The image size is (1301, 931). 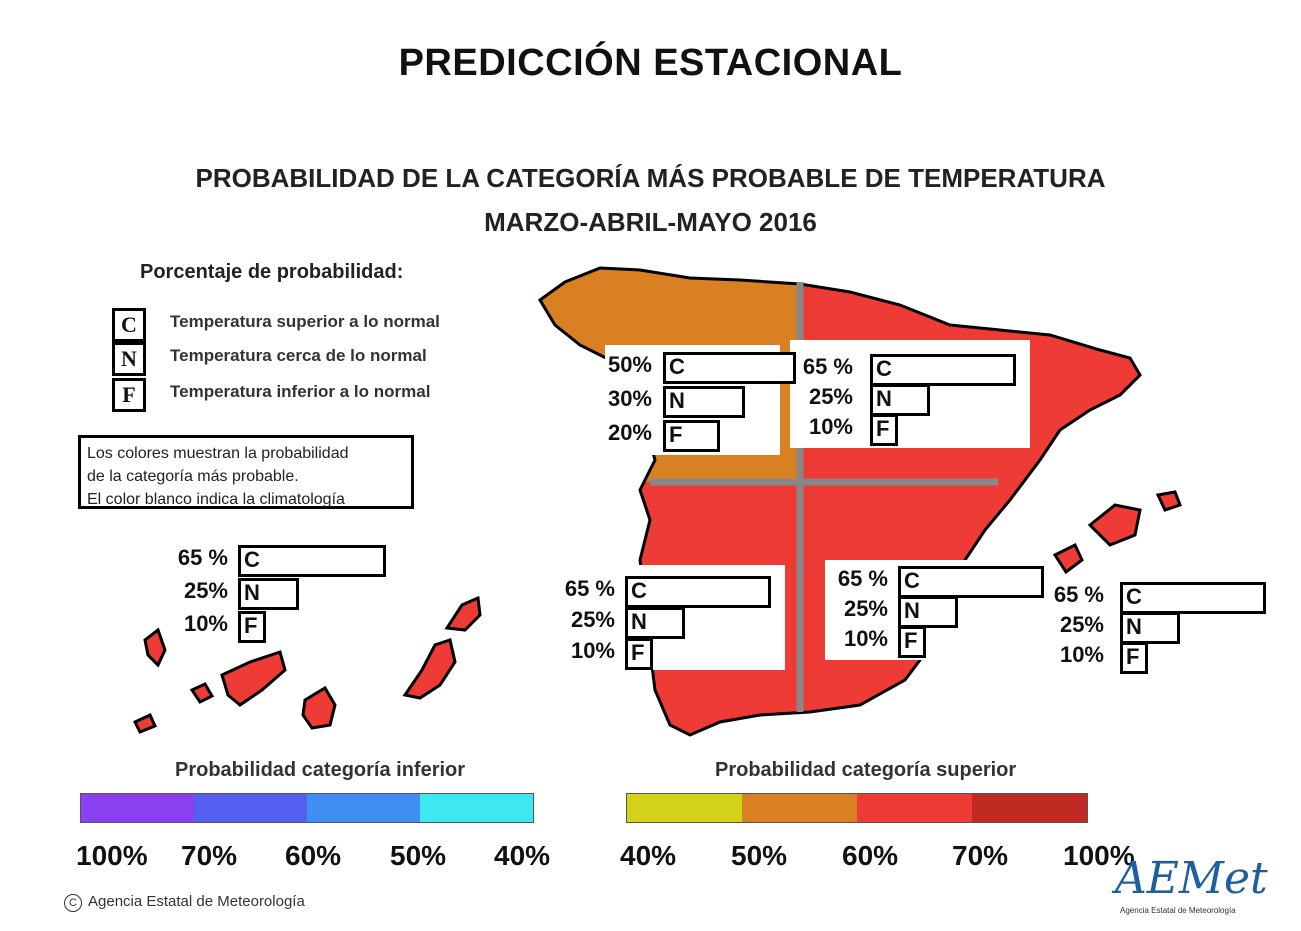 I want to click on scale-inferior-heading: Probabilidad categoría inferior, so click(x=320, y=770).